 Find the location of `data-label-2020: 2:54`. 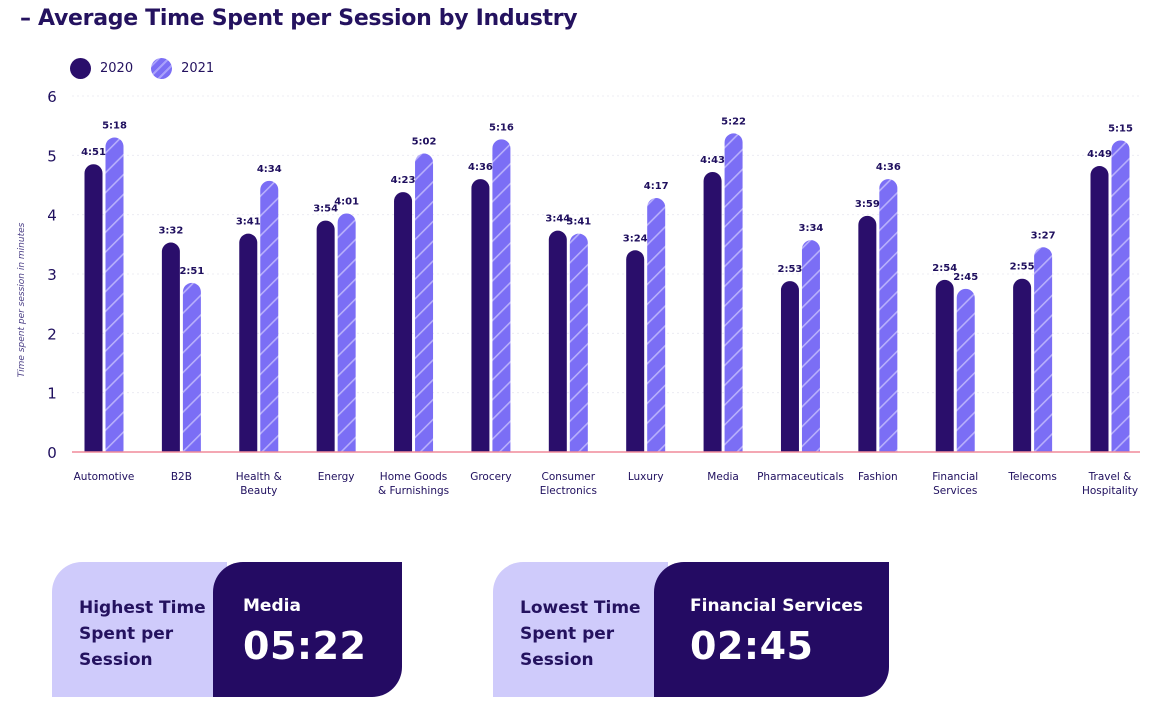

data-label-2020: 2:54 is located at coordinates (944, 268).